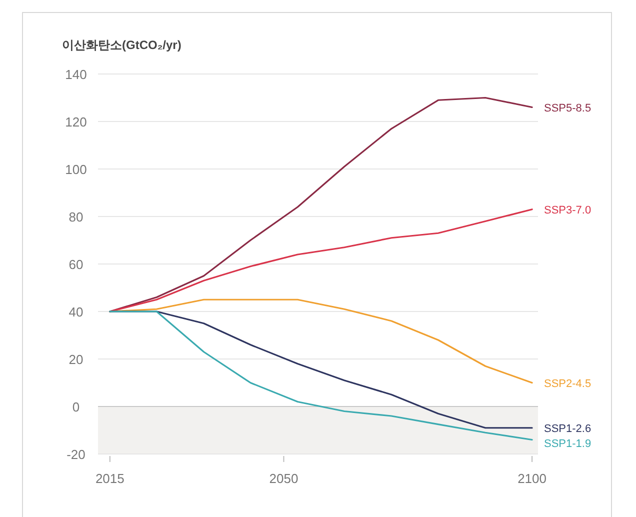 The image size is (636, 517). Describe the element at coordinates (568, 428) in the screenshot. I see `series-label: SSP1-2.6` at that location.